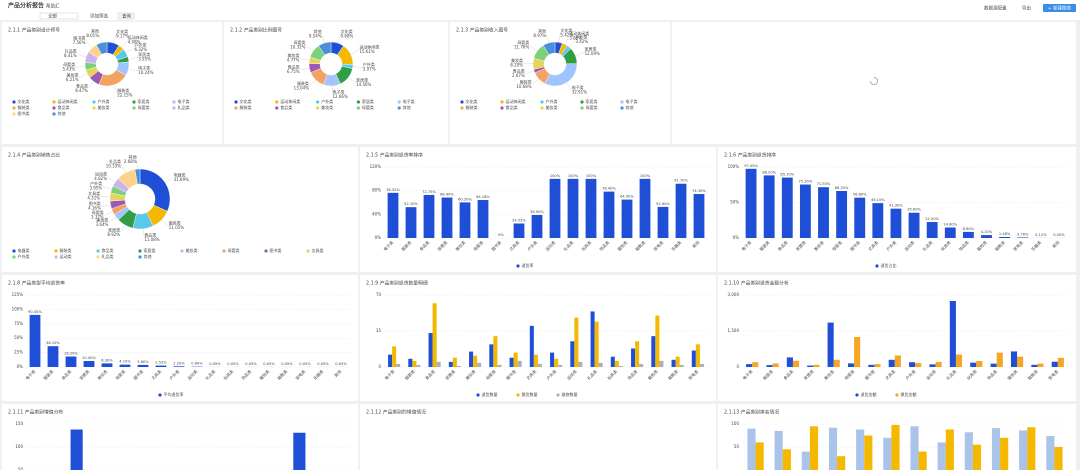 The height and width of the screenshot is (470, 1080). What do you see at coordinates (579, 91) in the screenshot?
I see `slice-value: 32.91%` at bounding box center [579, 91].